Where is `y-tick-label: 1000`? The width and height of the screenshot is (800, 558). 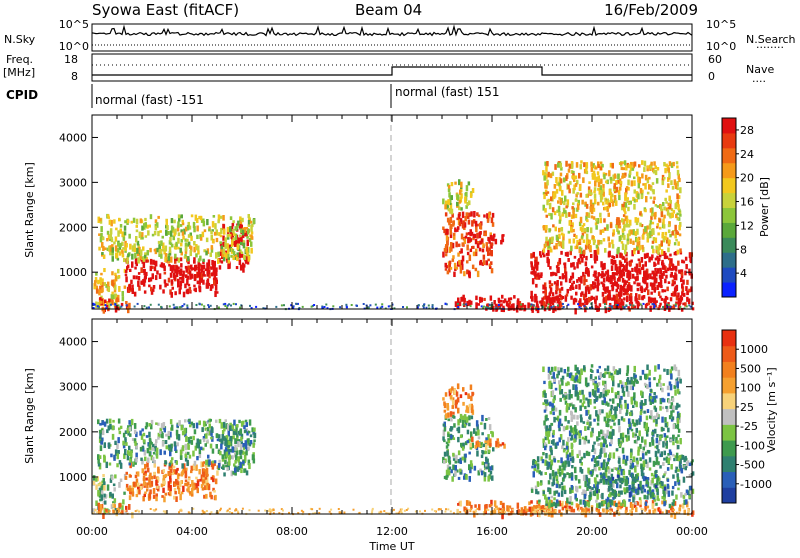
y-tick-label: 1000 is located at coordinates (73, 272).